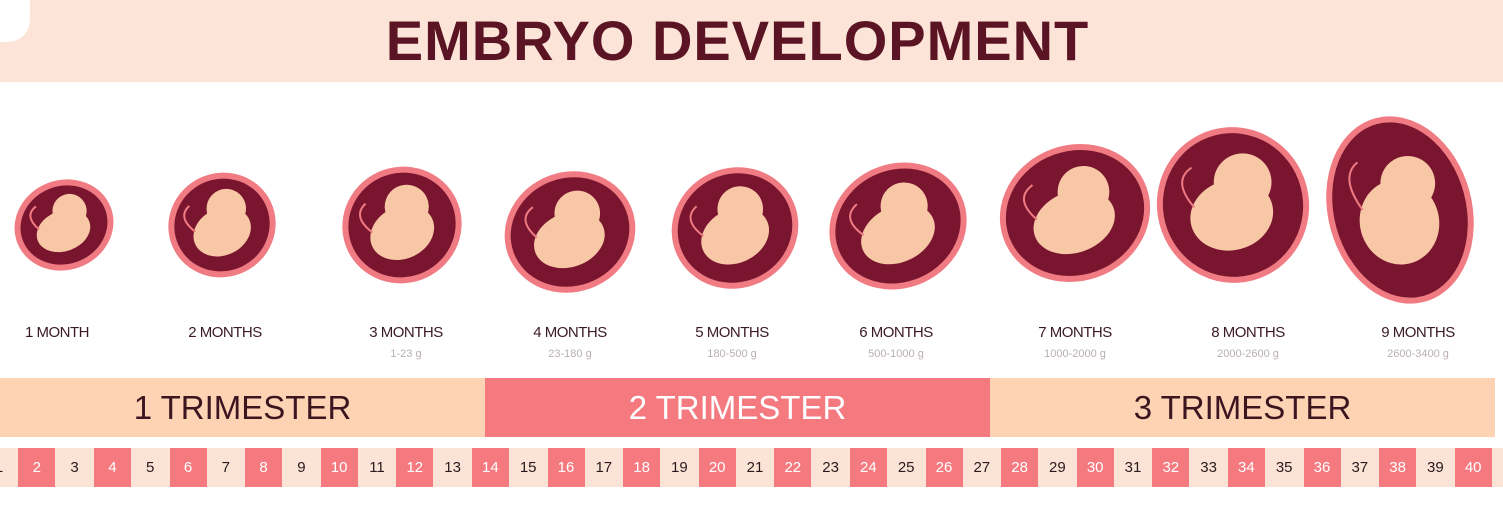  What do you see at coordinates (1418, 354) in the screenshot?
I see `month-weight: 2600-3400 g` at bounding box center [1418, 354].